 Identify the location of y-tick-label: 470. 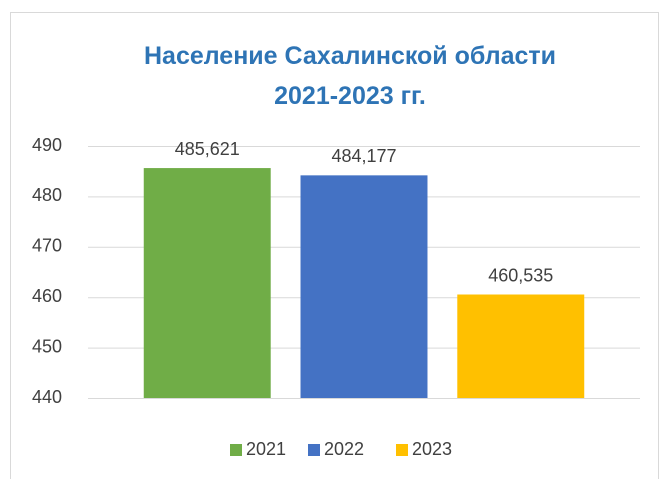
(47, 246).